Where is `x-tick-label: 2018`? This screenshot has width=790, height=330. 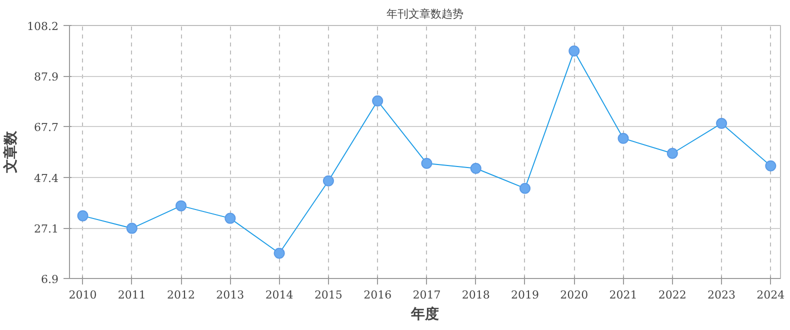 x-tick-label: 2018 is located at coordinates (476, 295).